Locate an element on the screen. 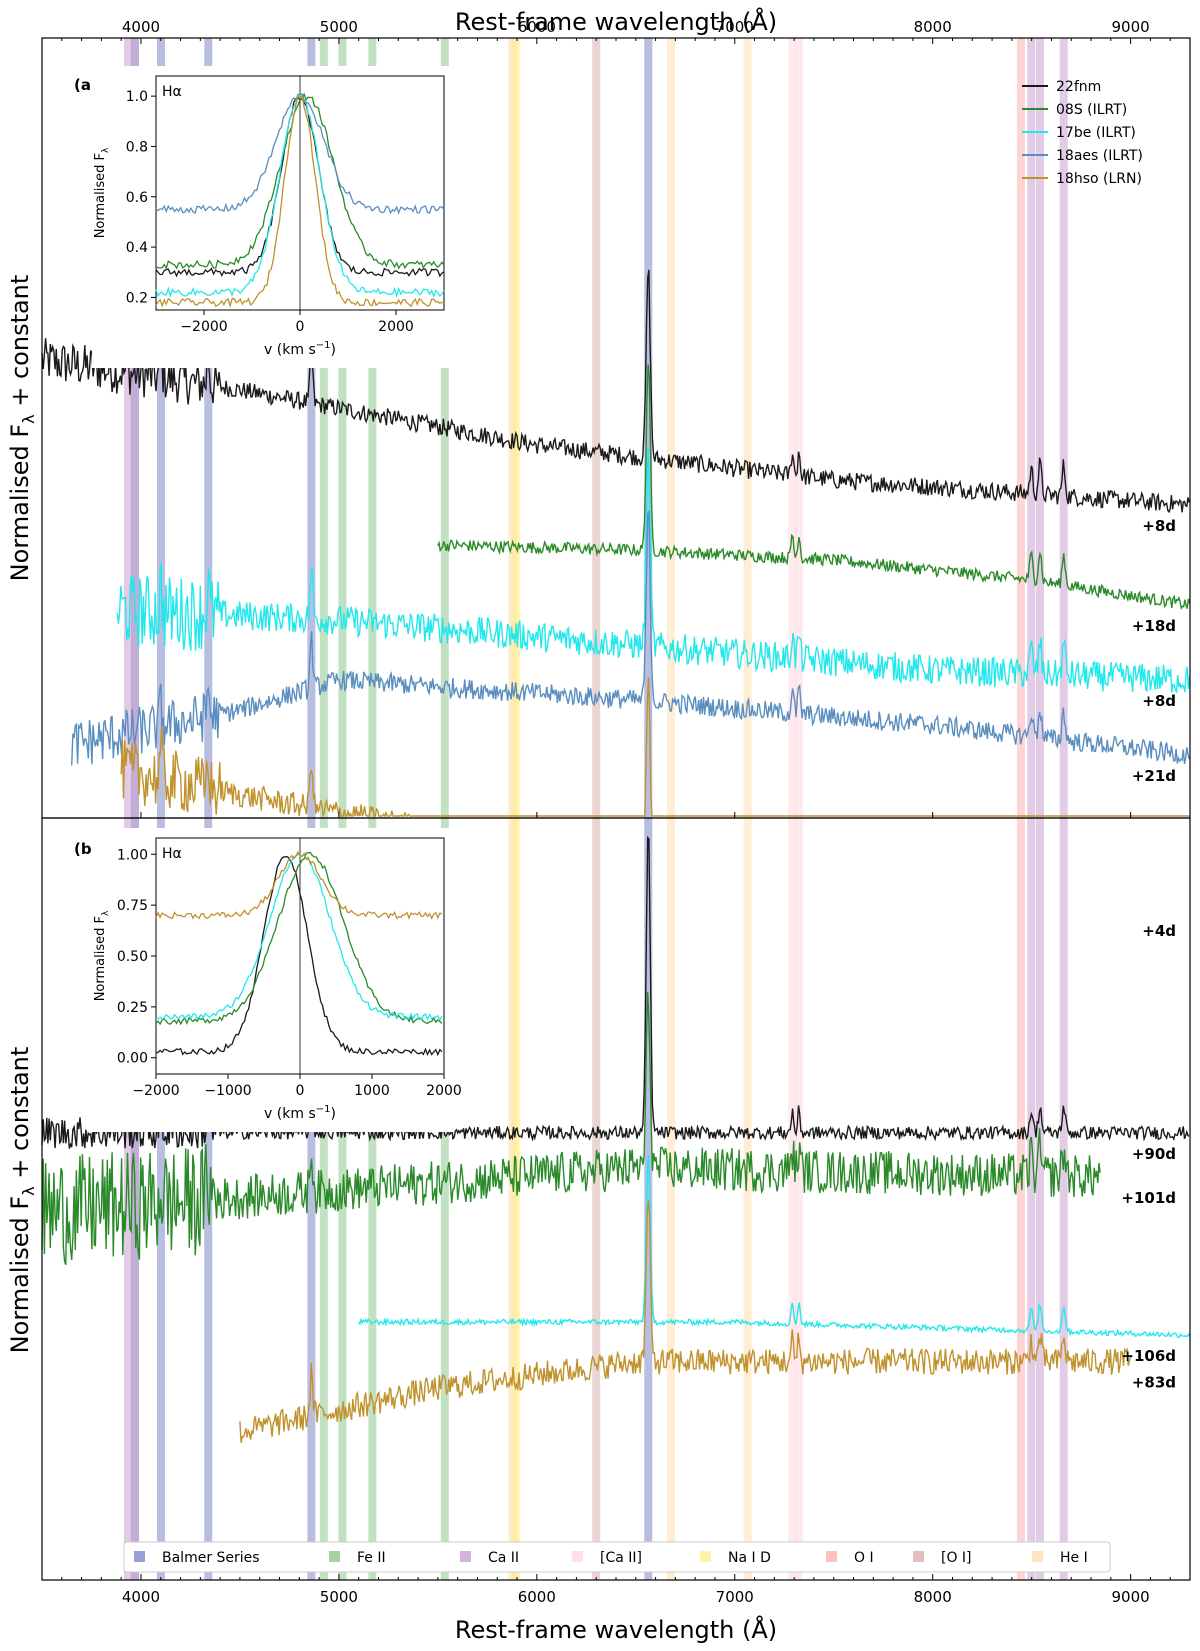 Image resolution: width=1200 pixels, height=1651 pixels. band-legend-entry: [O I] is located at coordinates (956, 1558).